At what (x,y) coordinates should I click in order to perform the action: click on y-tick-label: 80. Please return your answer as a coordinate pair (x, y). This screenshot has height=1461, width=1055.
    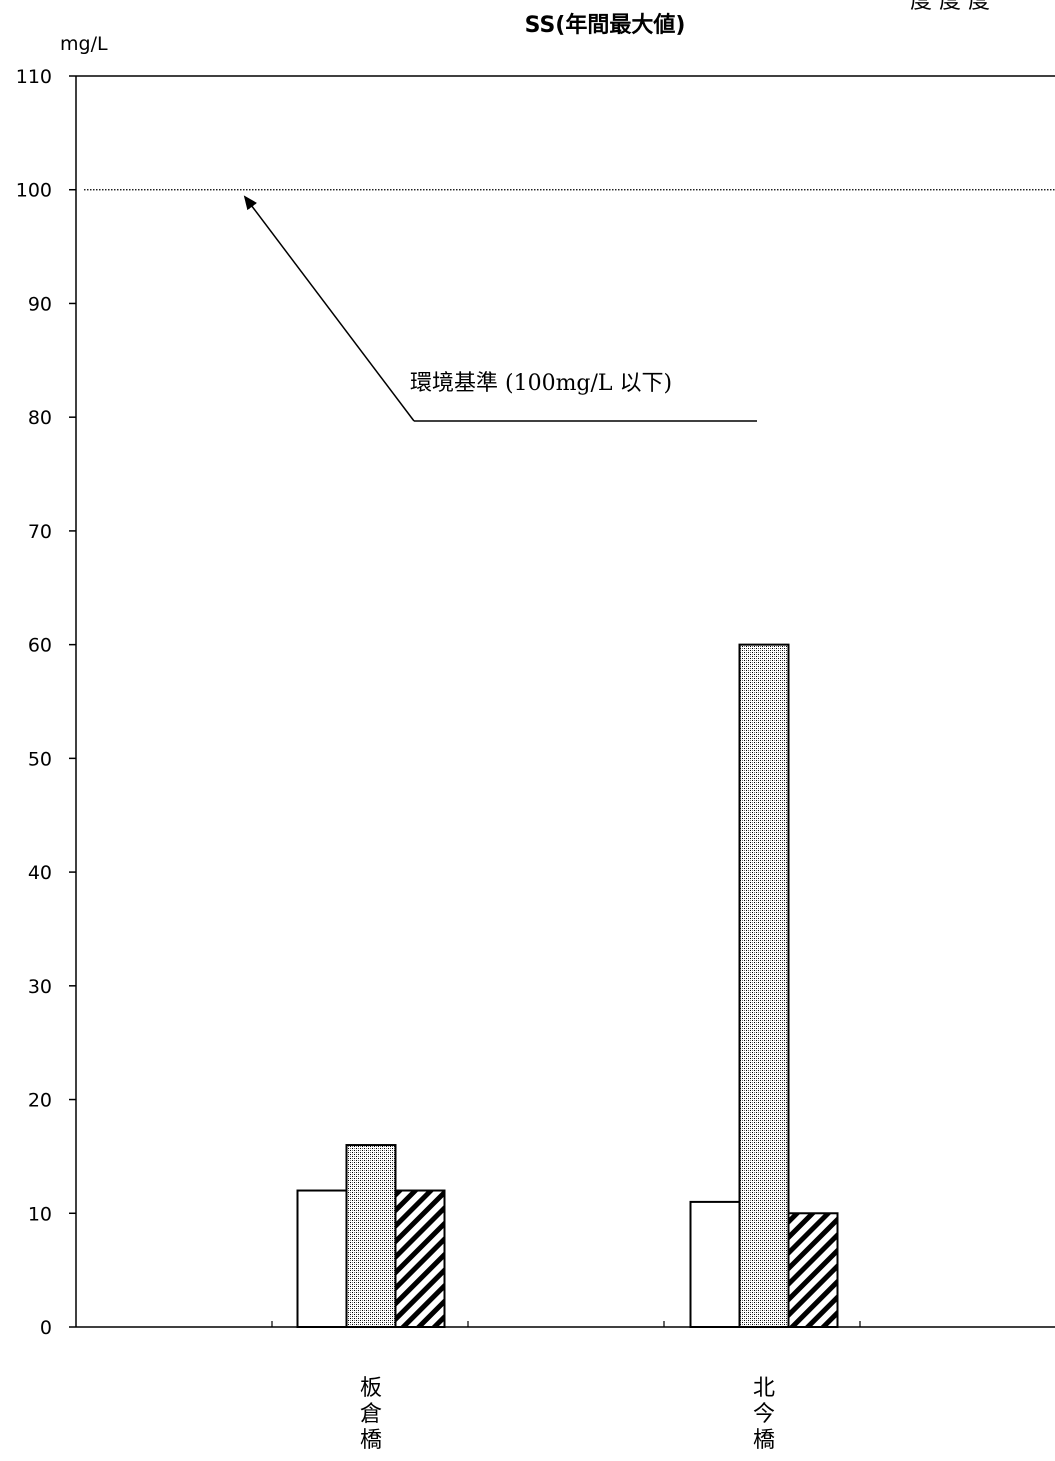
    Looking at the image, I should click on (40, 418).